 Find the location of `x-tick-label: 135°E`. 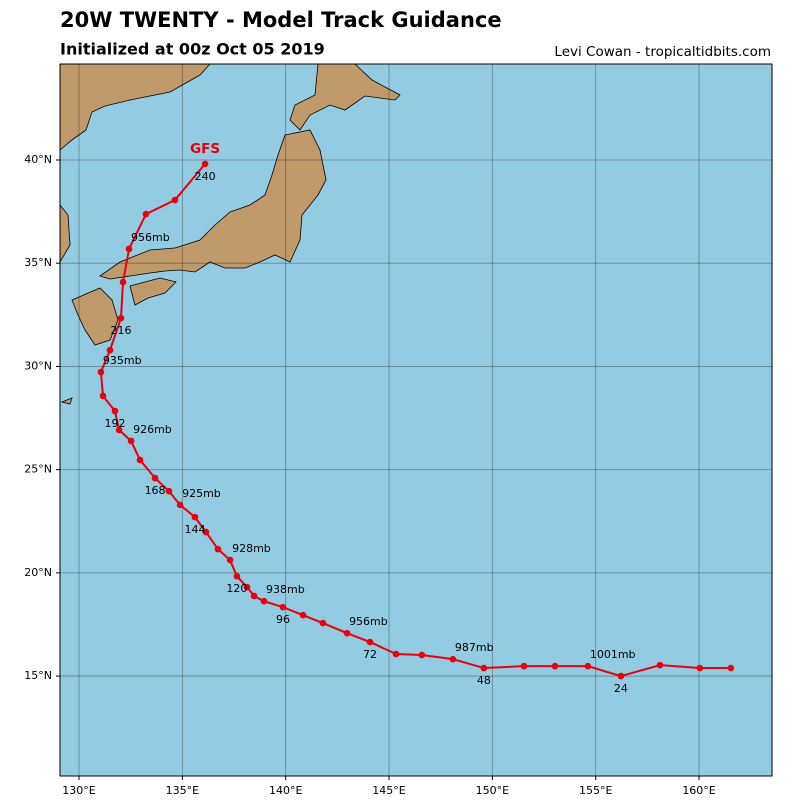

x-tick-label: 135°E is located at coordinates (182, 790).